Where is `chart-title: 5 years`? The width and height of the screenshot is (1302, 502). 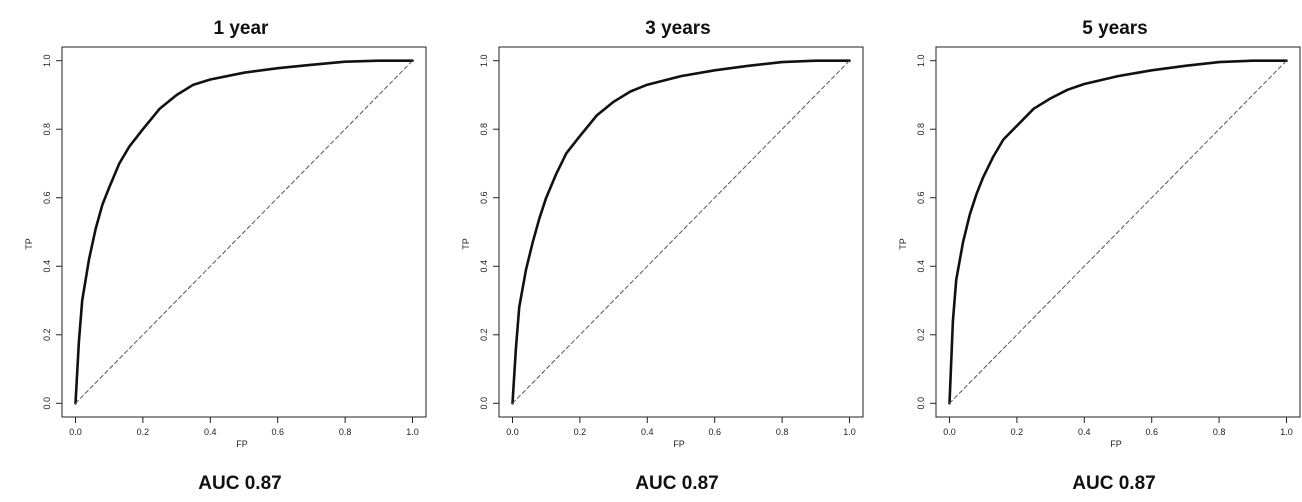
chart-title: 5 years is located at coordinates (1115, 28).